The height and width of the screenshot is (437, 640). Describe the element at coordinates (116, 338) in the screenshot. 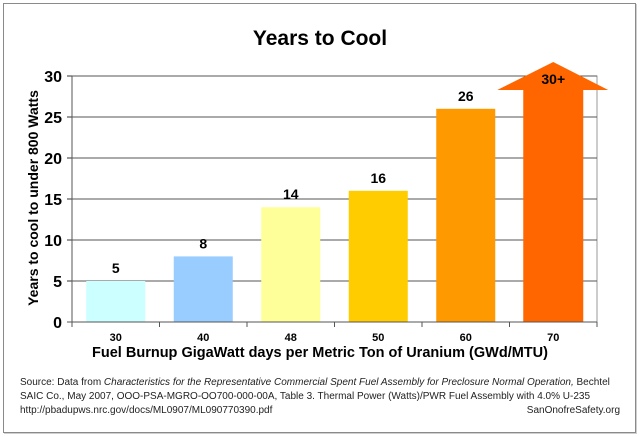

I see `x-tick-label: 30` at that location.